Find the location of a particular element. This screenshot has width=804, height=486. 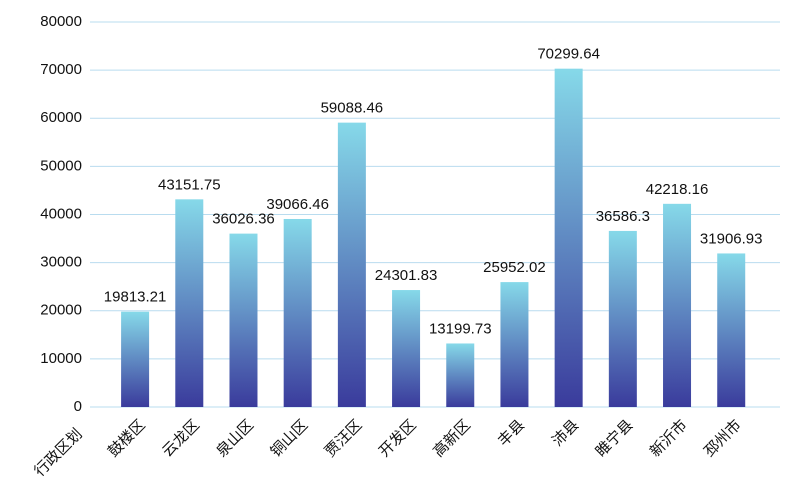

data-label: 59088.46 is located at coordinates (352, 108).